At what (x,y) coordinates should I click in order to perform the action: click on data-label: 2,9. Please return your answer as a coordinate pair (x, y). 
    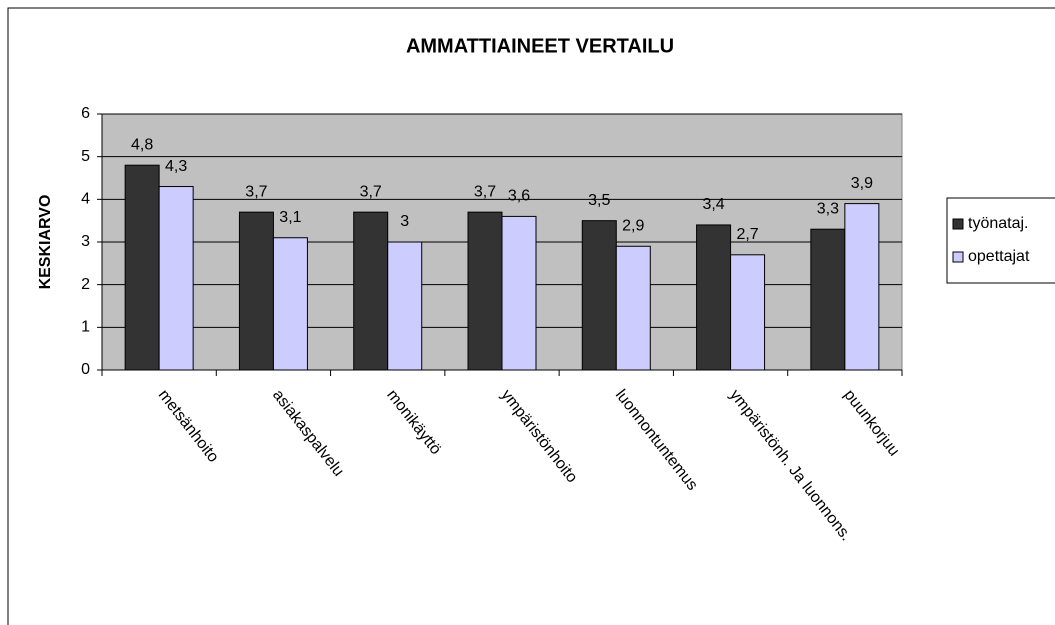
    Looking at the image, I should click on (633, 225).